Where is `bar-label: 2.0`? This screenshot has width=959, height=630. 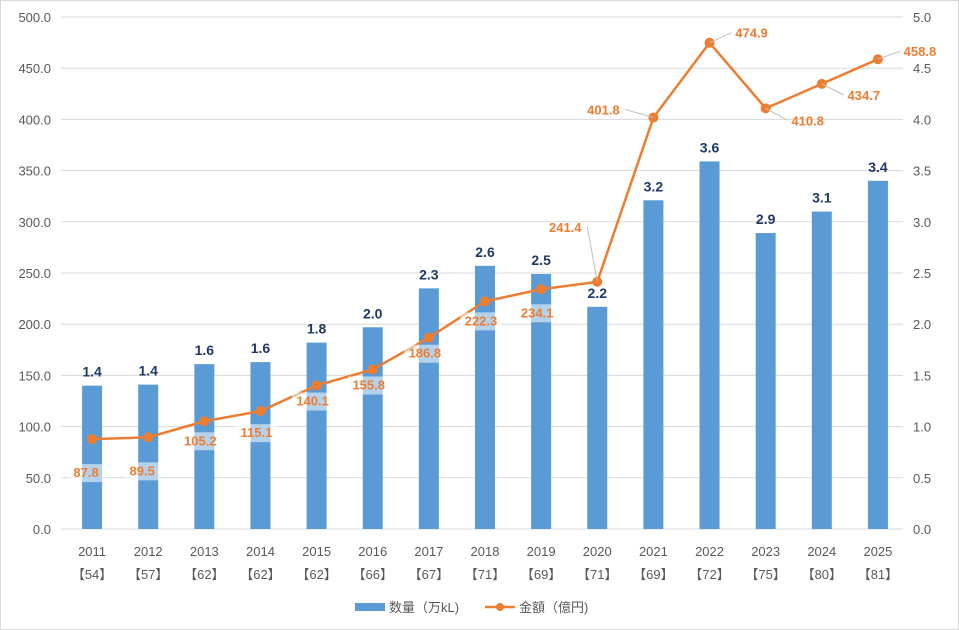 bar-label: 2.0 is located at coordinates (373, 313).